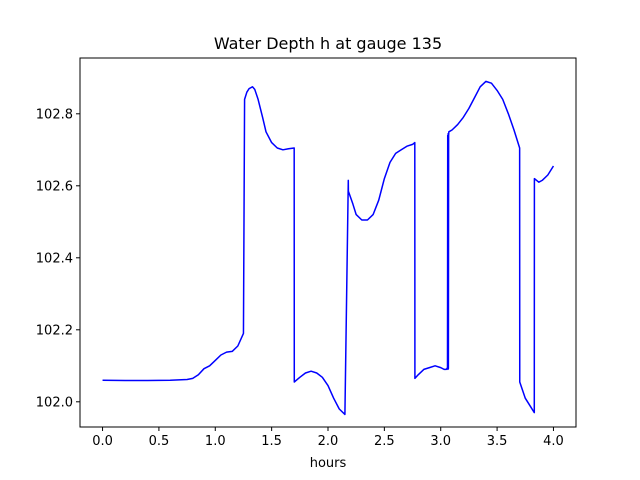 The width and height of the screenshot is (640, 480). Describe the element at coordinates (159, 441) in the screenshot. I see `x-tick-label: 0.5` at that location.